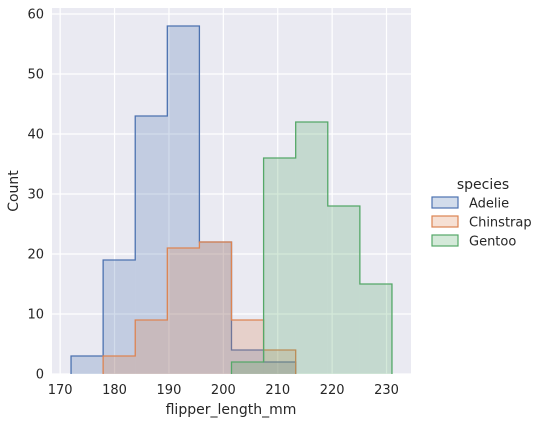 The height and width of the screenshot is (426, 534). Describe the element at coordinates (35, 15) in the screenshot. I see `y-tick-label: 60` at that location.